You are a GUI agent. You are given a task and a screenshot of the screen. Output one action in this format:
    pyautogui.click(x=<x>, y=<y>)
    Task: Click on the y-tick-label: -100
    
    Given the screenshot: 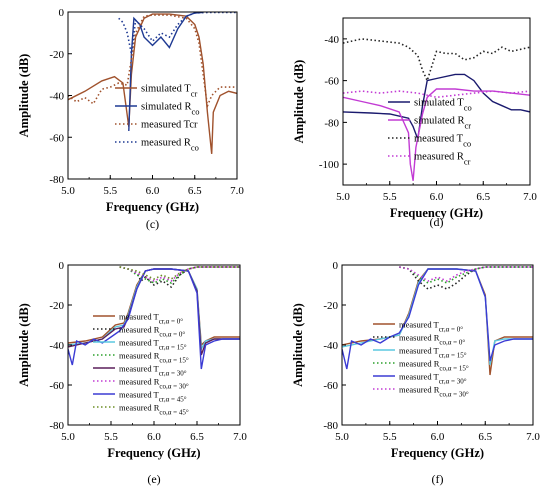 What is the action you would take?
    pyautogui.click(x=329, y=165)
    